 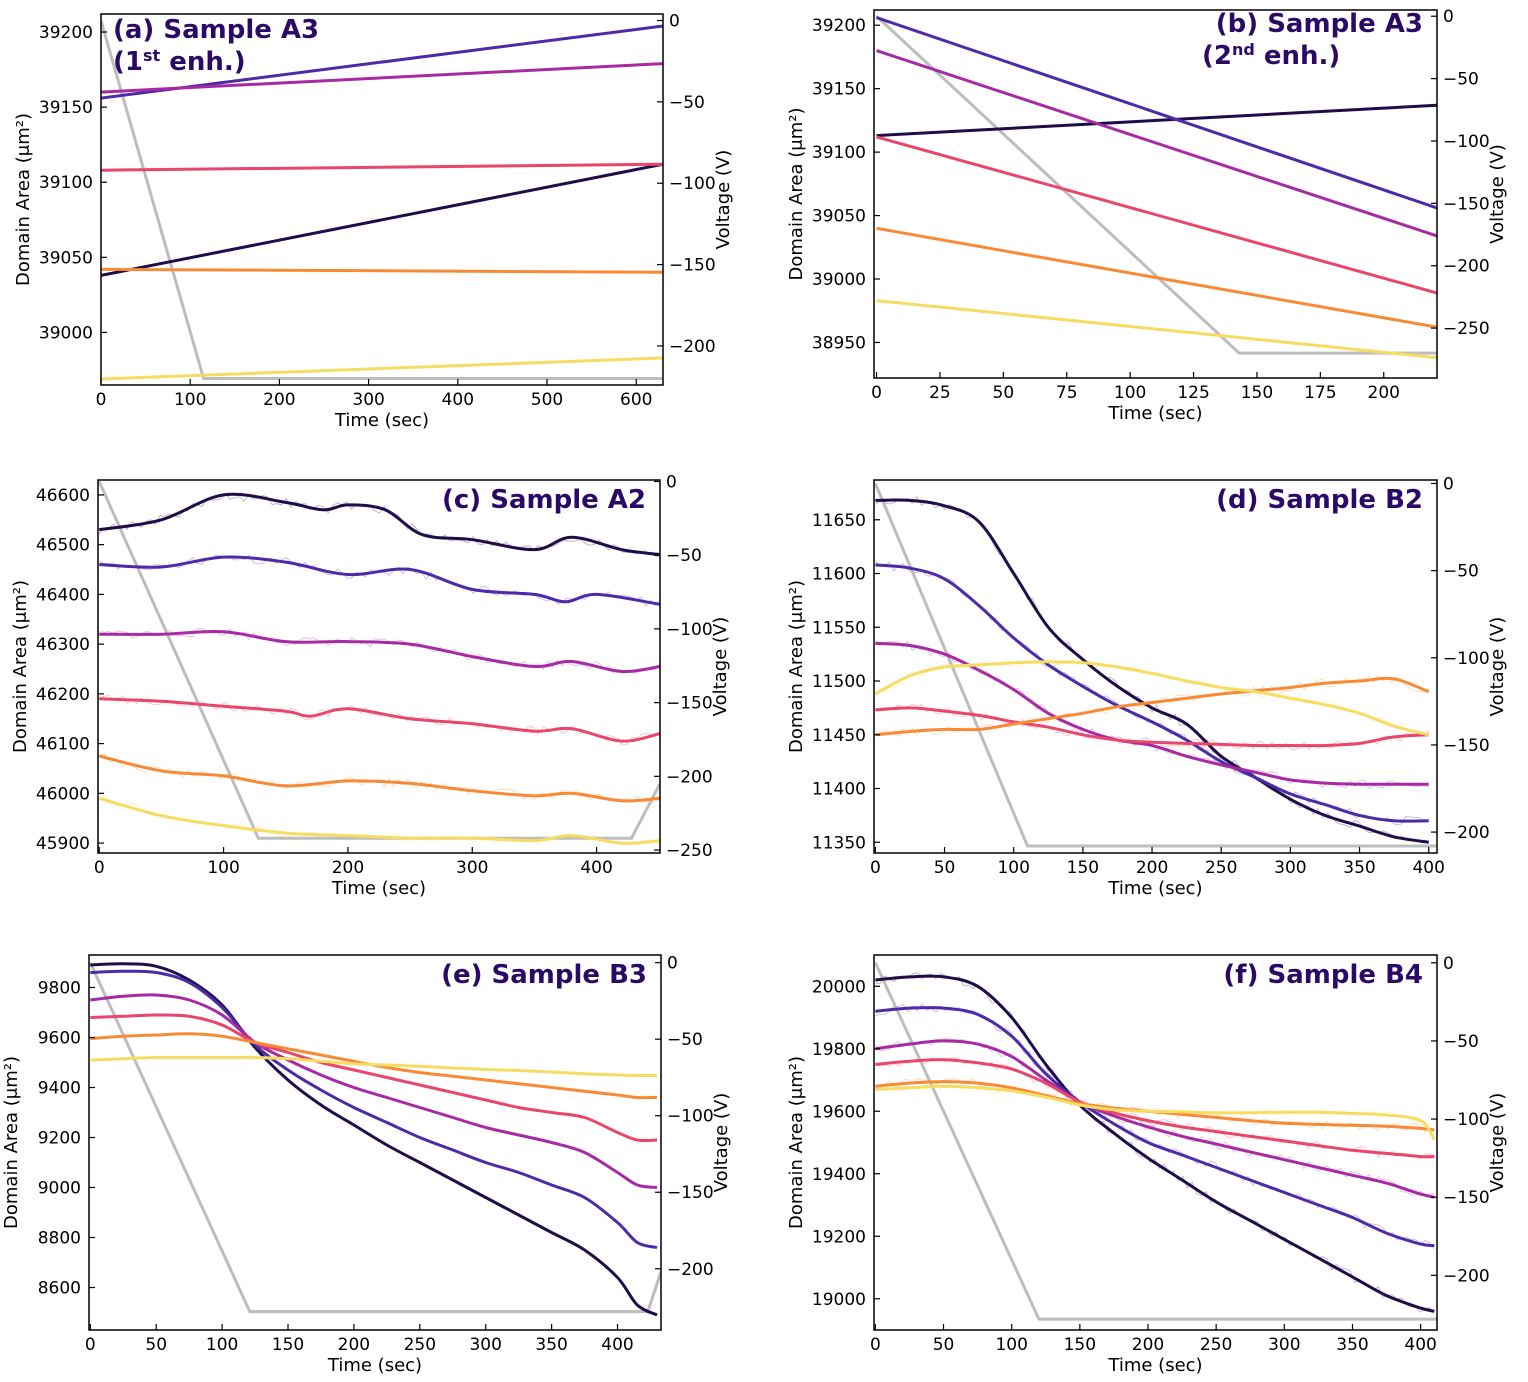 I want to click on x-axis-label: Time (sec), so click(x=1154, y=888).